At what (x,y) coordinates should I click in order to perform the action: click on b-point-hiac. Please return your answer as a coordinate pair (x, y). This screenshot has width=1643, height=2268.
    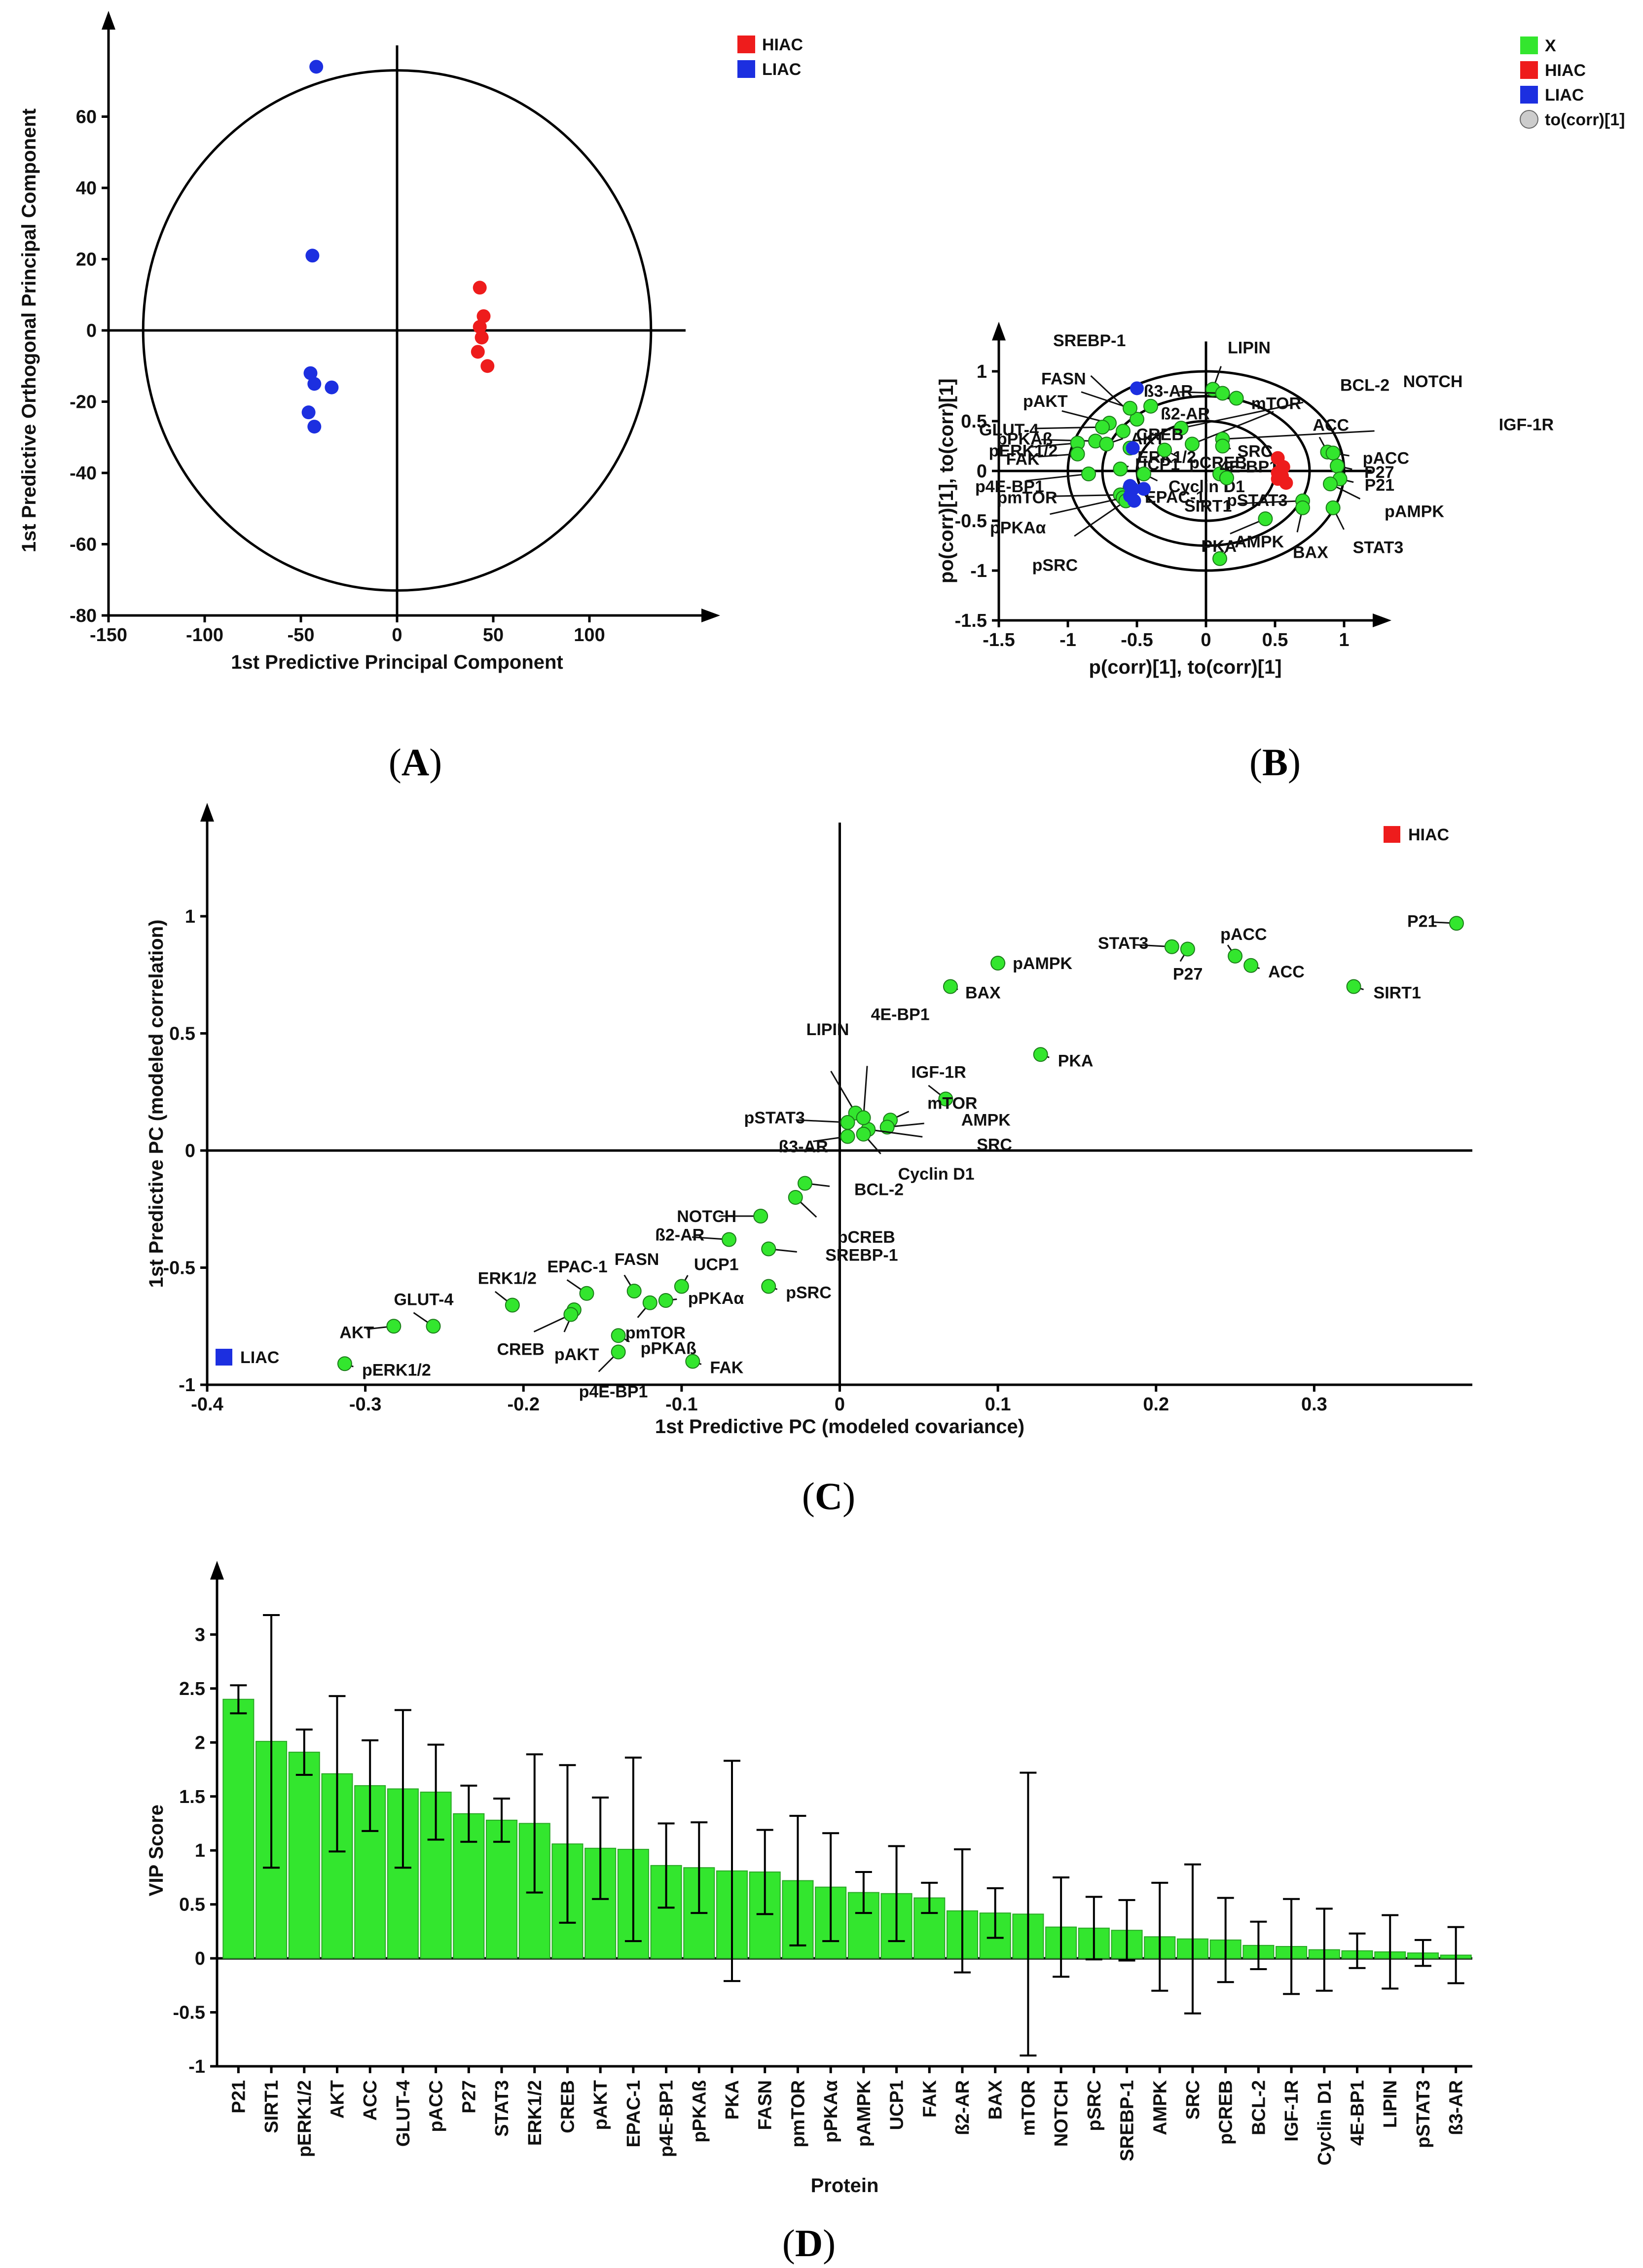
    Looking at the image, I should click on (1283, 467).